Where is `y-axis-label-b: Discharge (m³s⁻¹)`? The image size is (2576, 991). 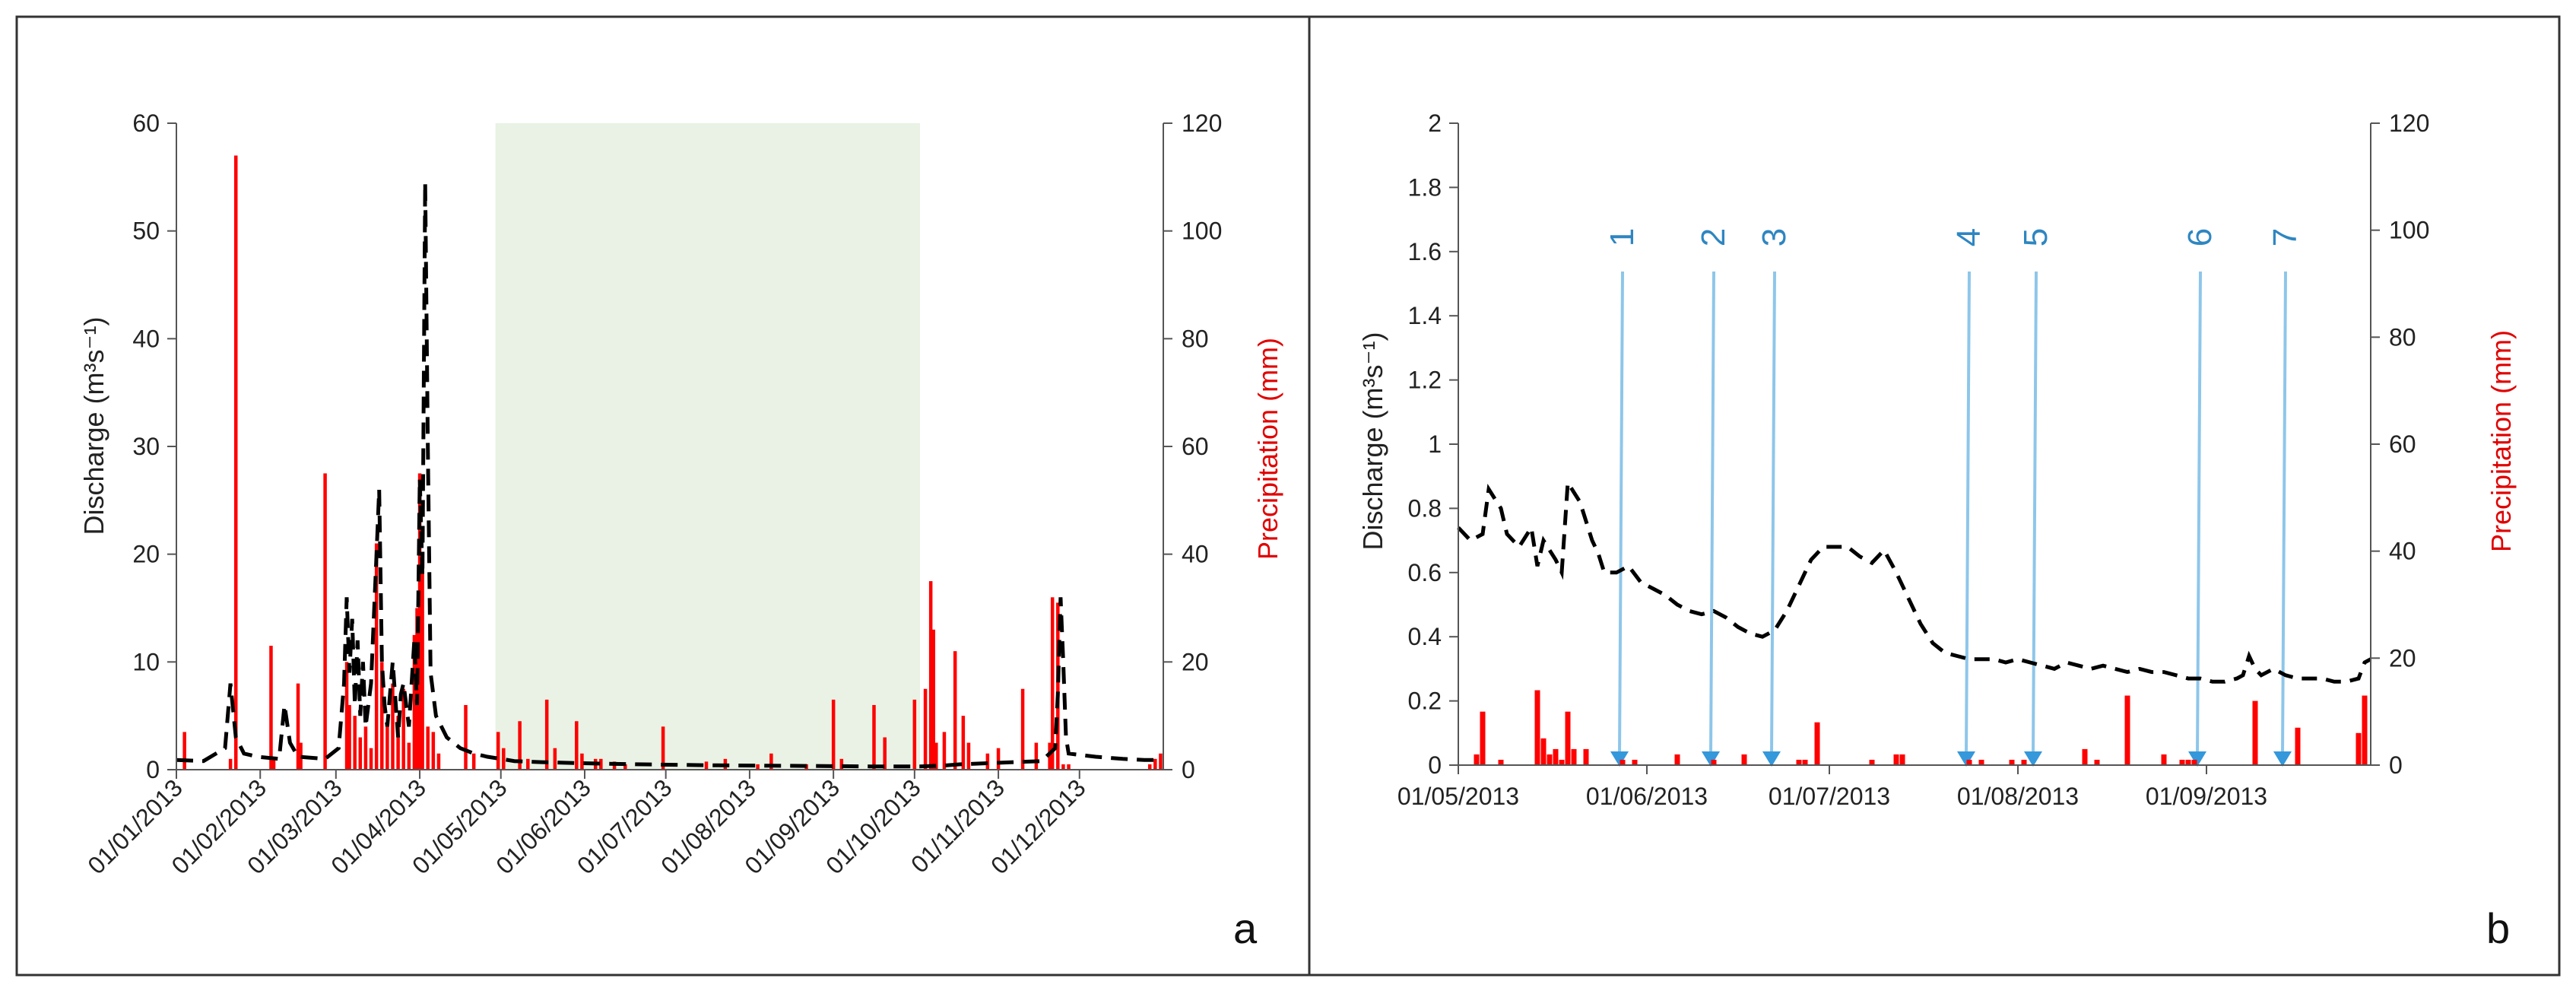
y-axis-label-b: Discharge (m³s⁻¹) is located at coordinates (1372, 441).